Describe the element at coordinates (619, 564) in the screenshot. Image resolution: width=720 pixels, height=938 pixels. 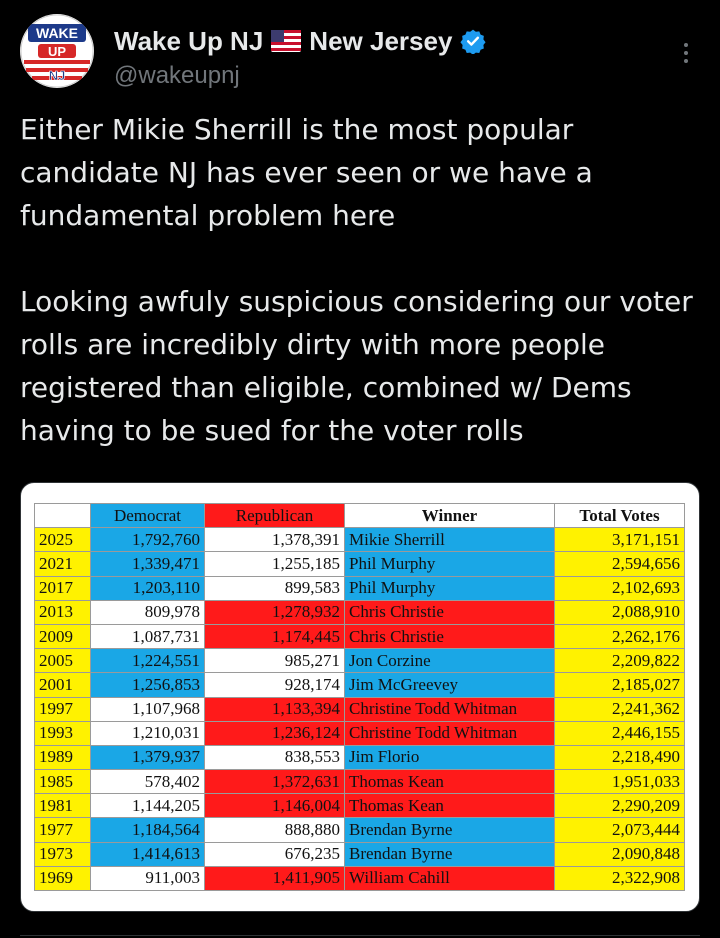
I see `cell-total-votes: 2,594,656` at that location.